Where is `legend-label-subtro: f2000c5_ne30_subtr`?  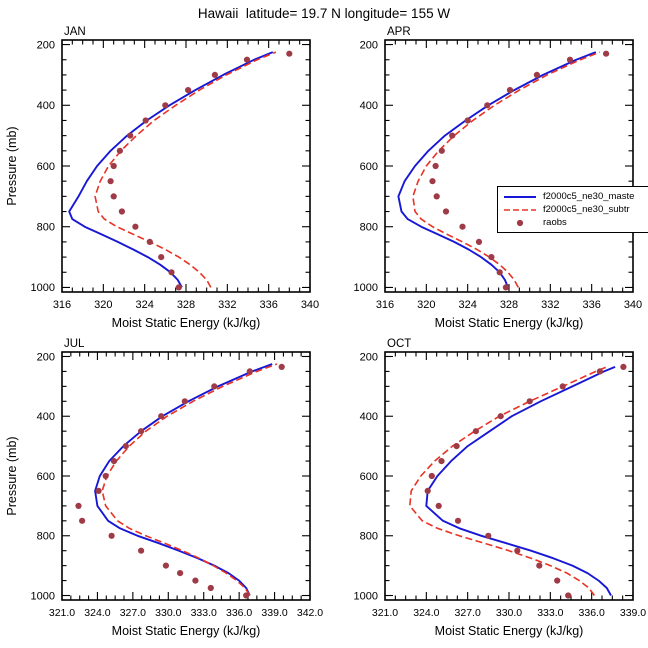 legend-label-subtro: f2000c5_ne30_subtr is located at coordinates (586, 209).